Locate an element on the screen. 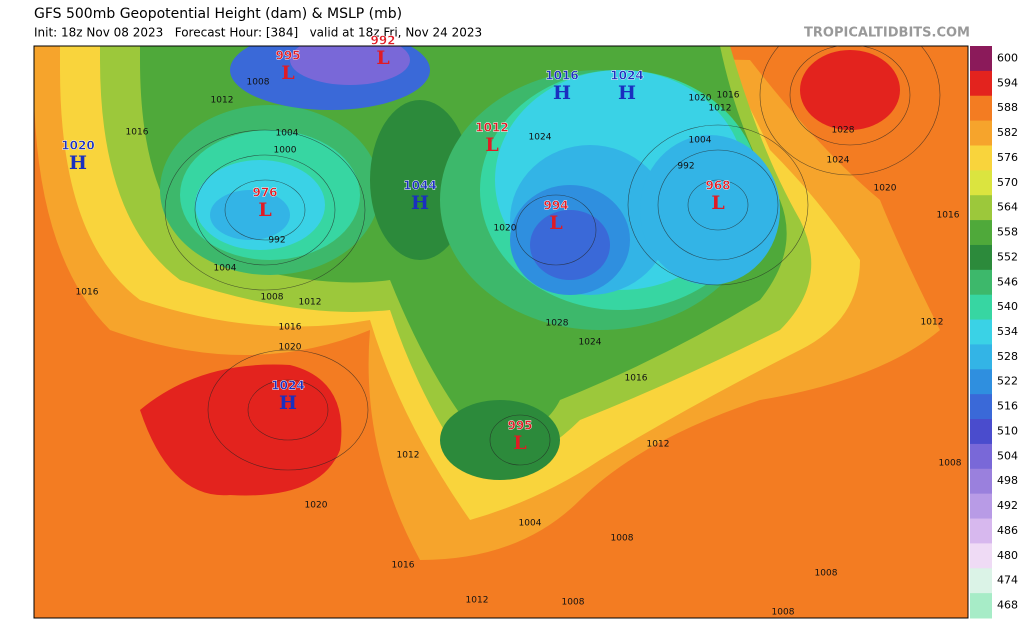 The image size is (1024, 638). colorbar-label: 600 is located at coordinates (1007, 57).